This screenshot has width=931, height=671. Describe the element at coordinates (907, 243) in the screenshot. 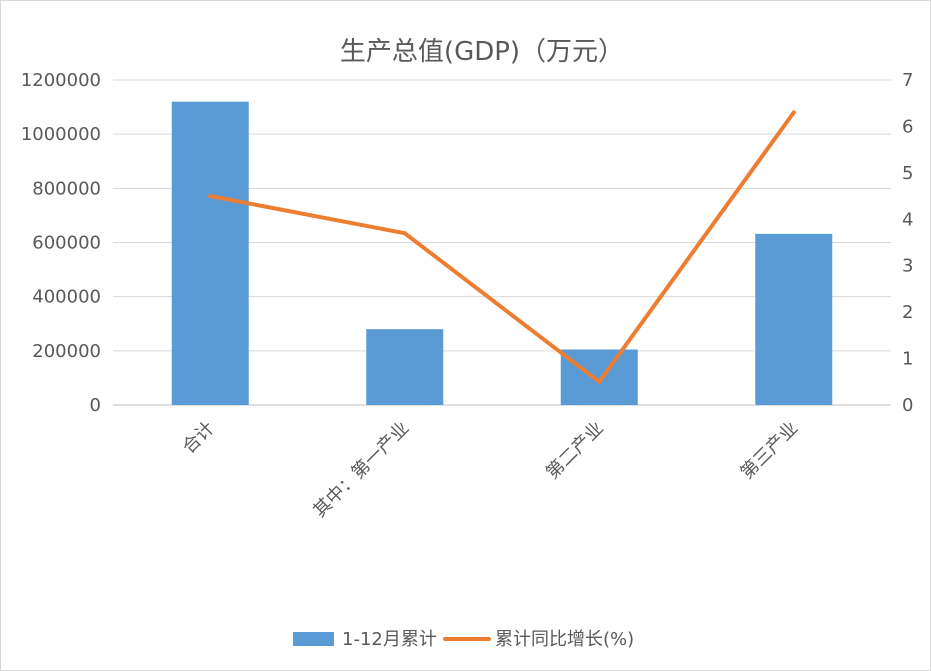

I see `right-axis: 0 1 2 3 4 5 6 7` at that location.